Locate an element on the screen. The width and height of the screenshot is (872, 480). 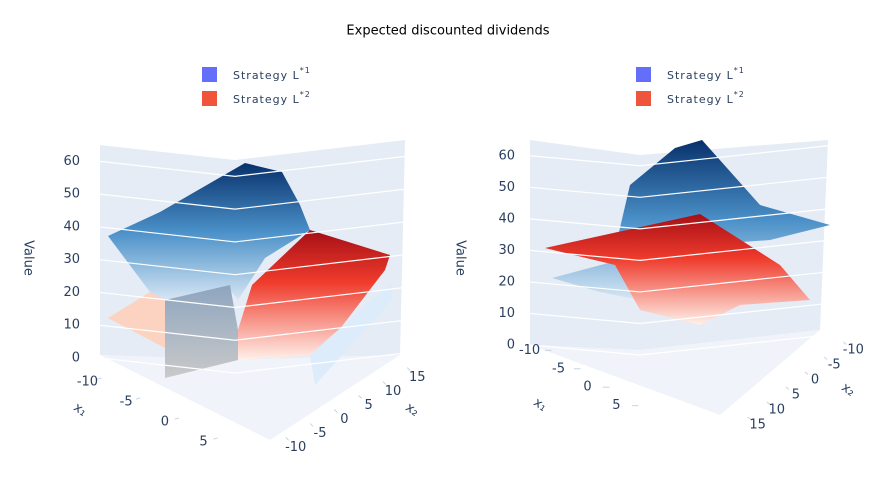
chart-title: Expected discounted dividends is located at coordinates (447, 31).